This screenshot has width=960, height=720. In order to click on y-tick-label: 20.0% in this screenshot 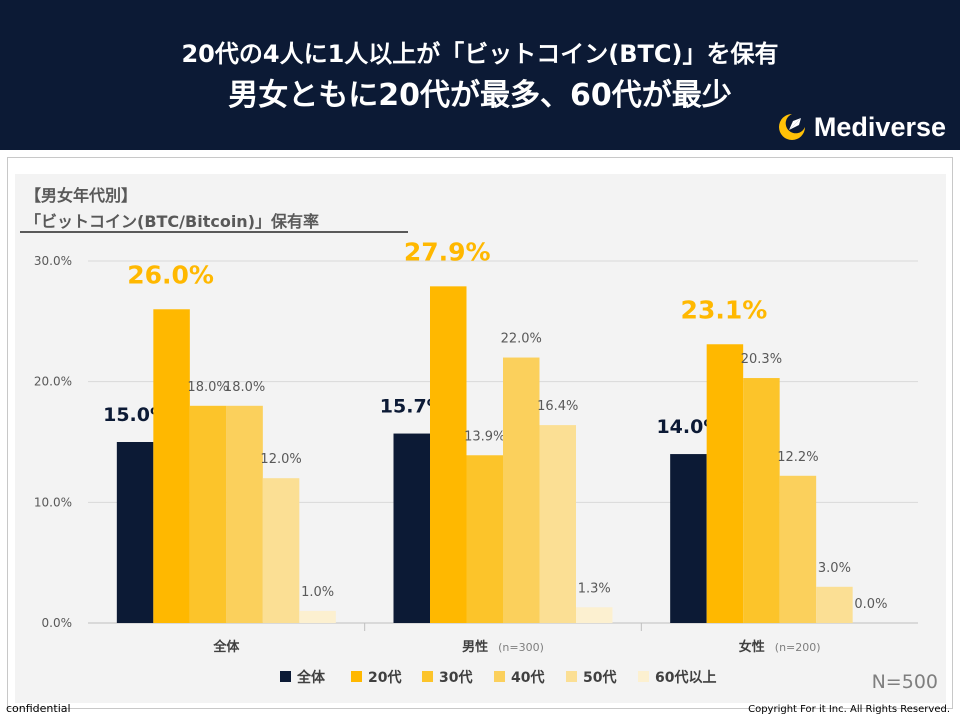, I will do `click(53, 382)`.